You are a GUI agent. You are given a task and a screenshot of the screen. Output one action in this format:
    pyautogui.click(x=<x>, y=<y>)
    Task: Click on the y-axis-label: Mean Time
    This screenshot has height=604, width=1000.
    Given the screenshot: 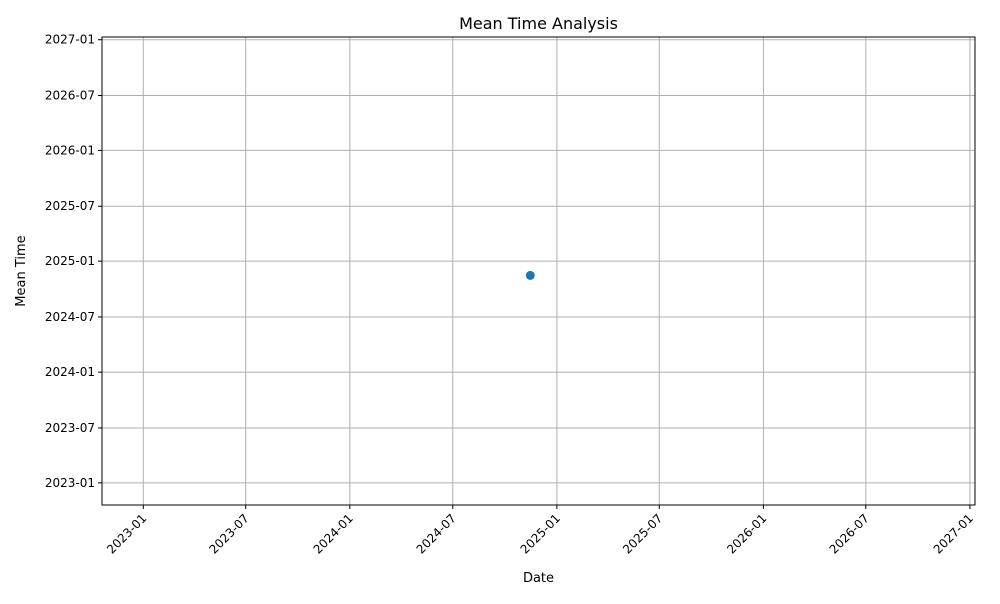 What is the action you would take?
    pyautogui.click(x=21, y=270)
    